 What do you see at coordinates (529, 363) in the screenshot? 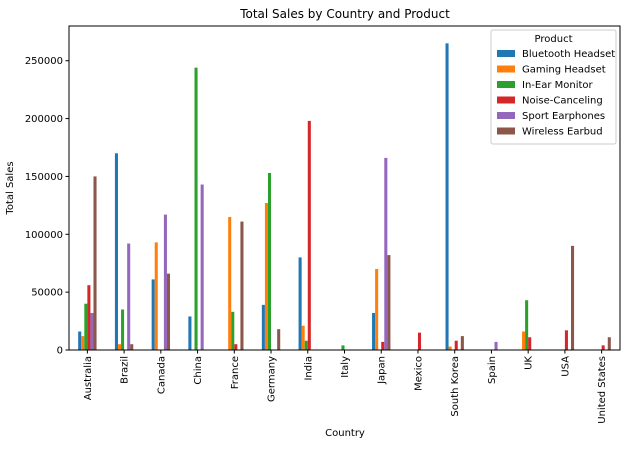
I see `x-tick-label: UK` at bounding box center [529, 363].